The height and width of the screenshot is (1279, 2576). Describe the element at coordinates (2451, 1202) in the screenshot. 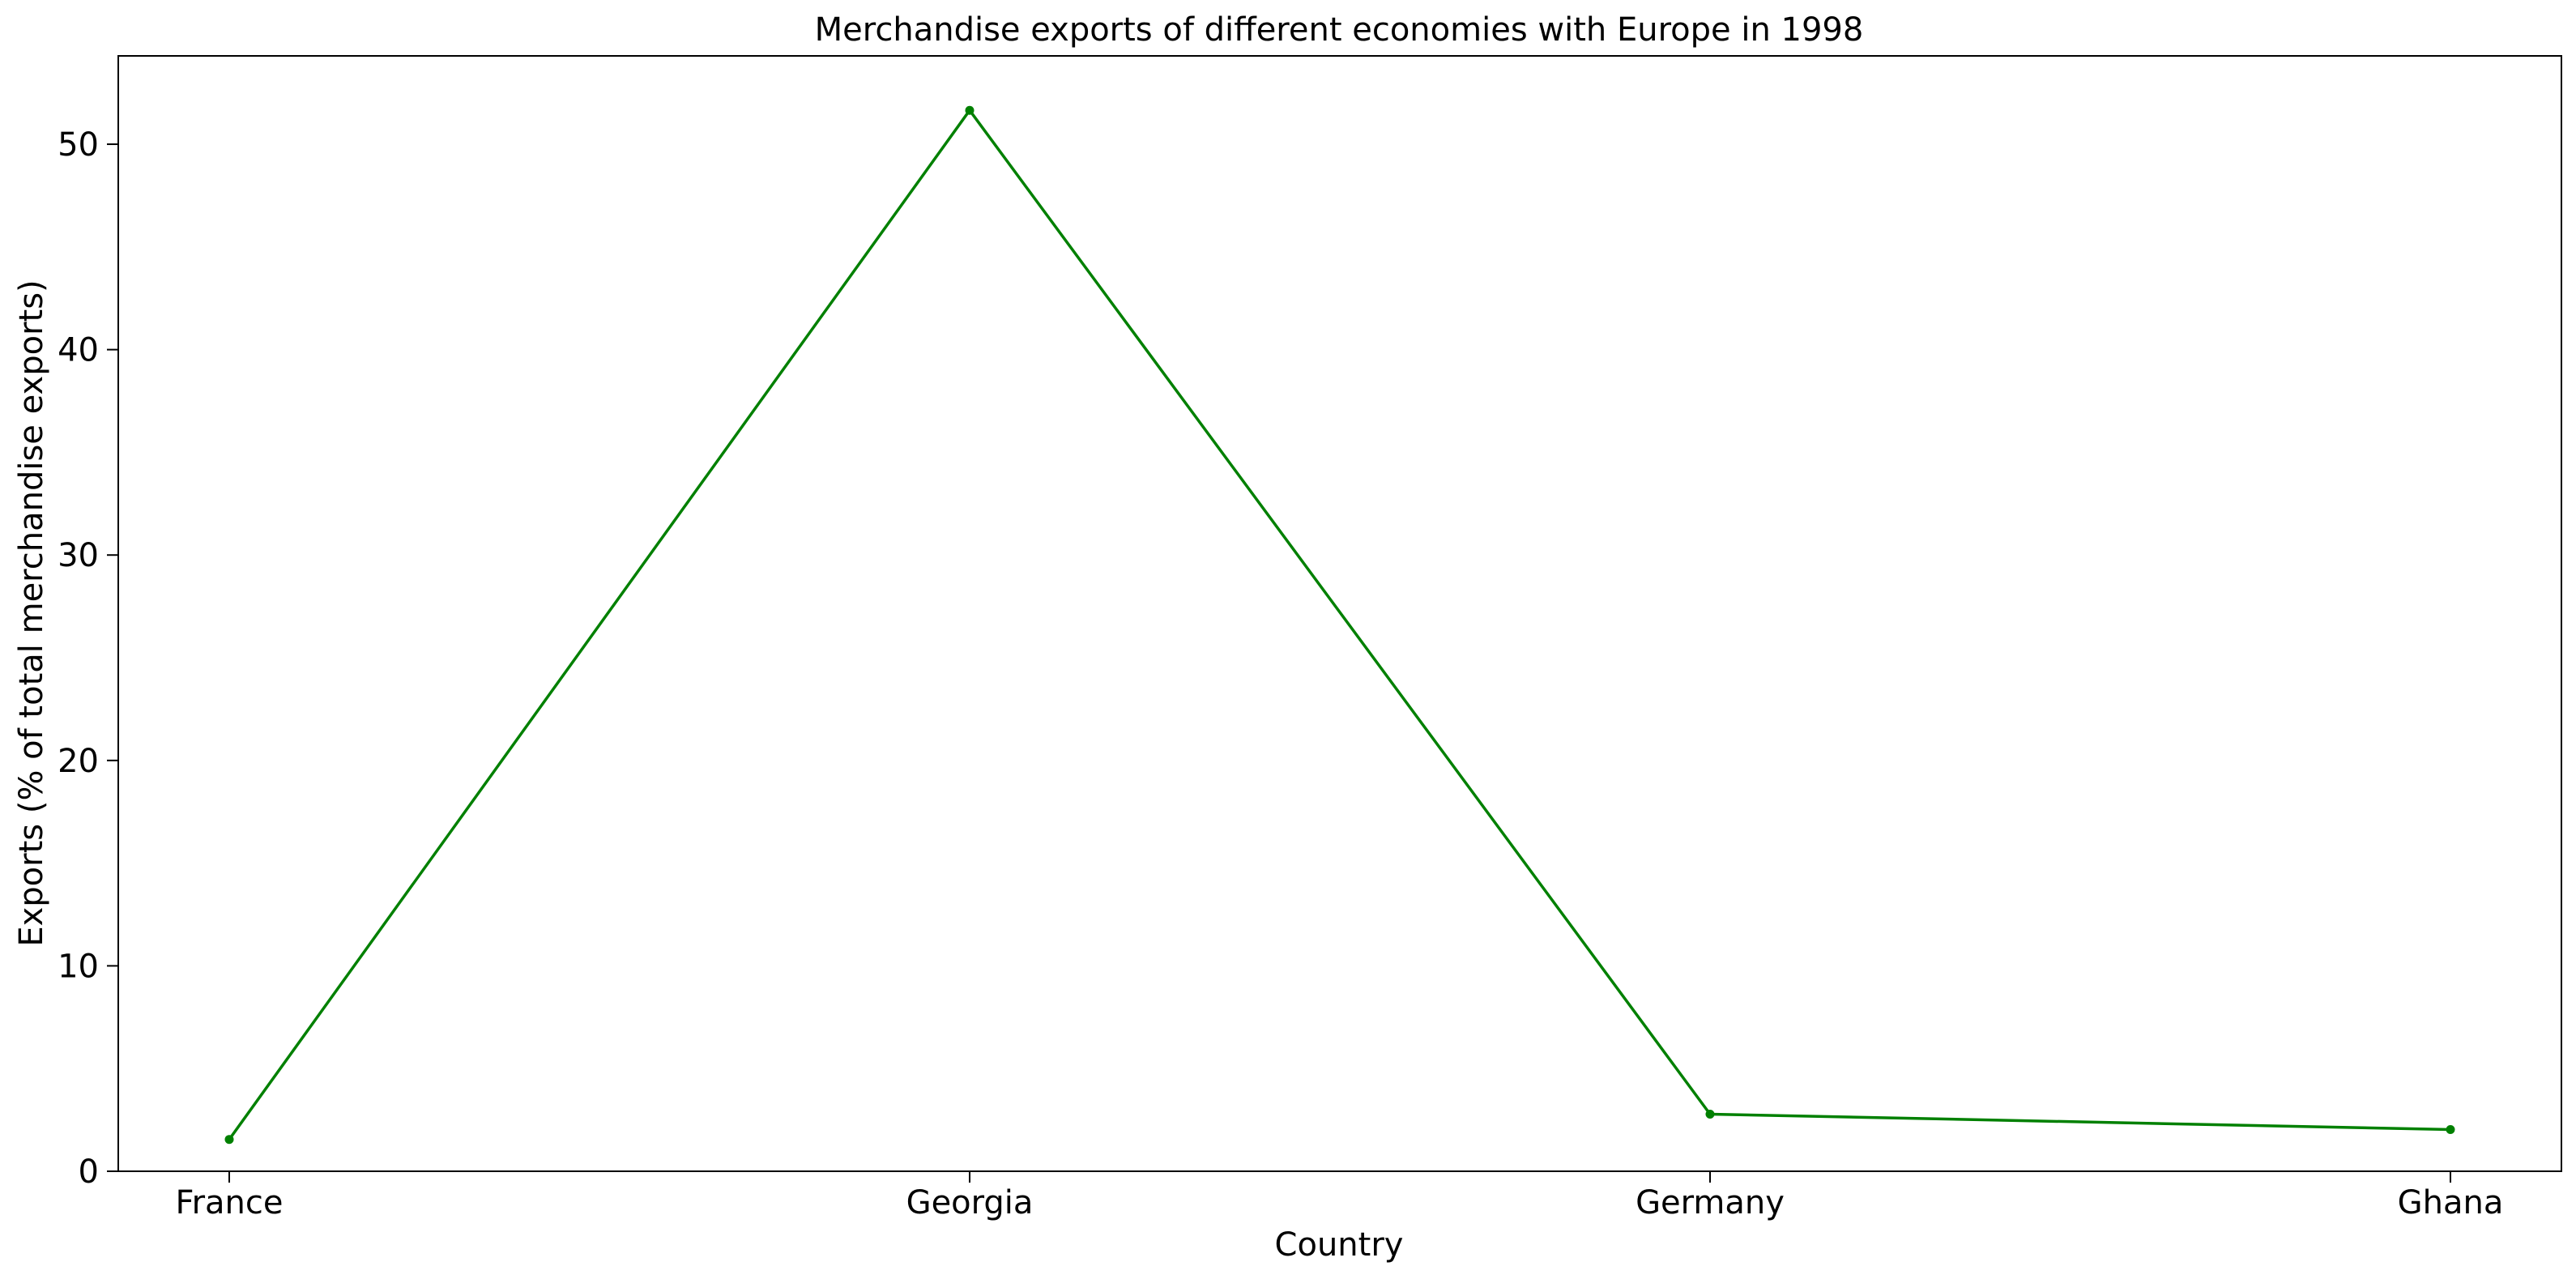

I see `x-tick-label: Ghana` at that location.